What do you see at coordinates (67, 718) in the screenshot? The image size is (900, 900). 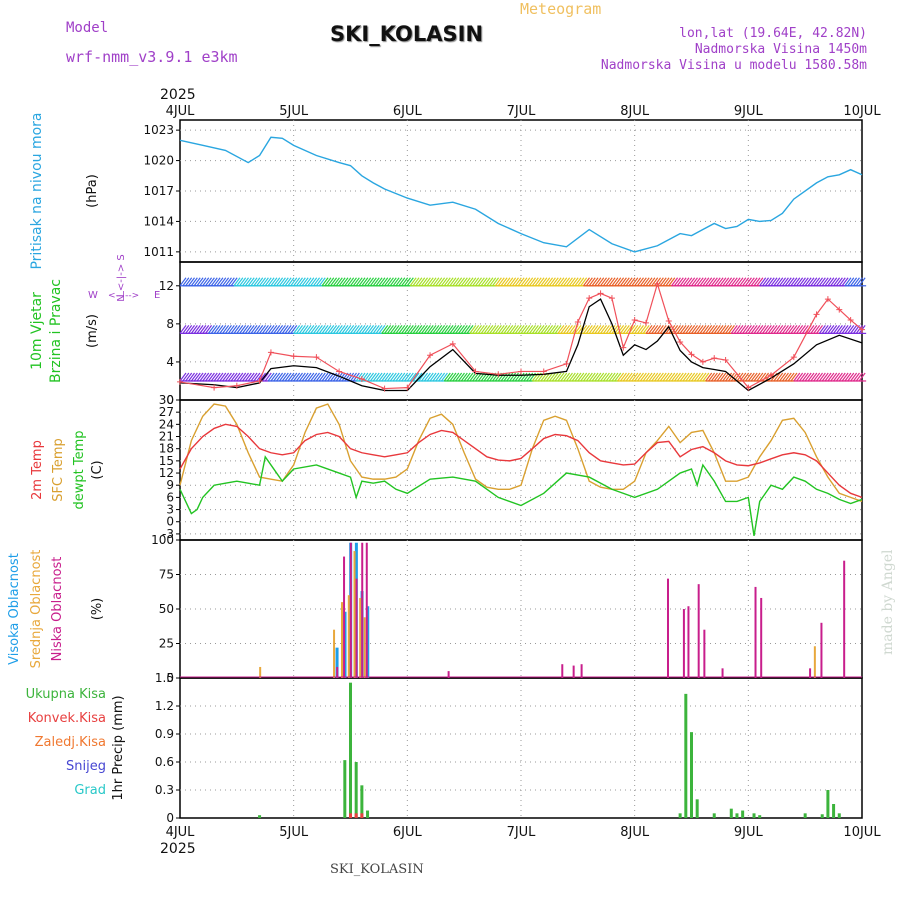 I see `precip-legend-1: Konvek.Kisa` at bounding box center [67, 718].